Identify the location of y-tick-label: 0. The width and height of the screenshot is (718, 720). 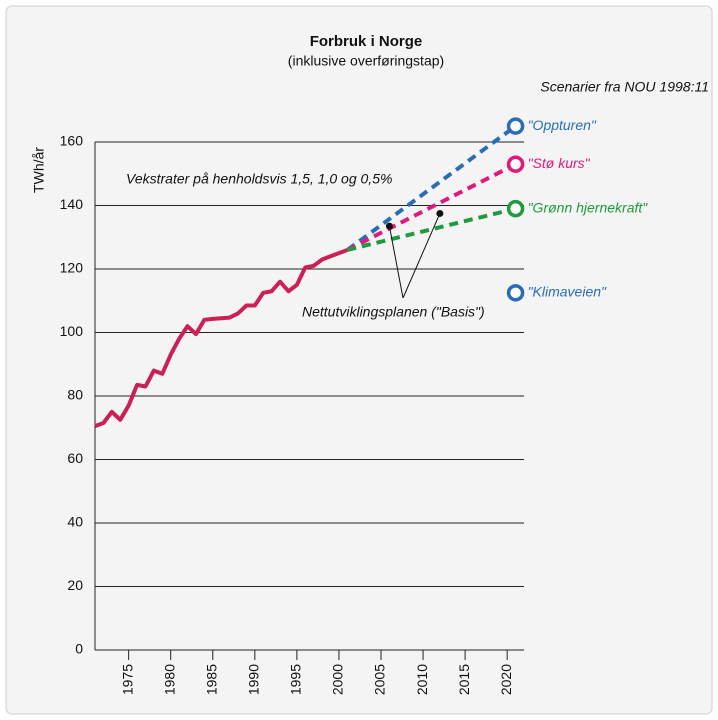
(79, 649).